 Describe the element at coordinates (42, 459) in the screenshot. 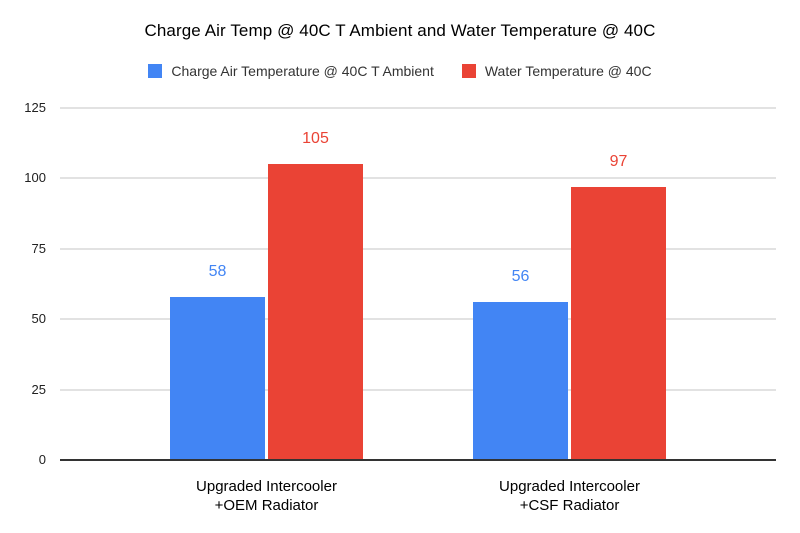

I see `y-tick-label-0: 0` at that location.